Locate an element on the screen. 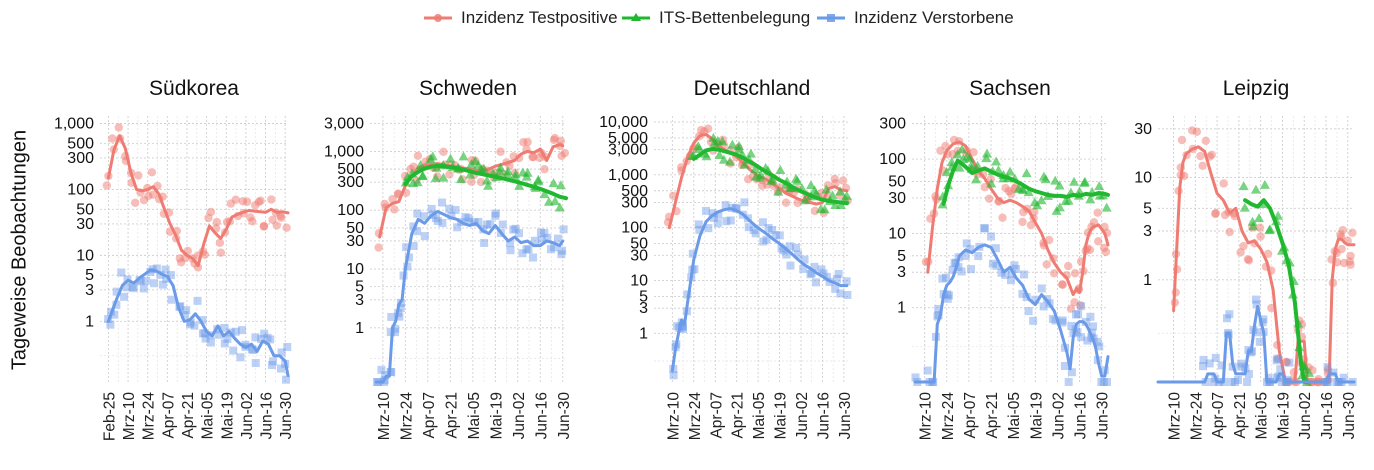 This screenshot has width=1374, height=470. y-tick-label: 1,000 is located at coordinates (74, 124).